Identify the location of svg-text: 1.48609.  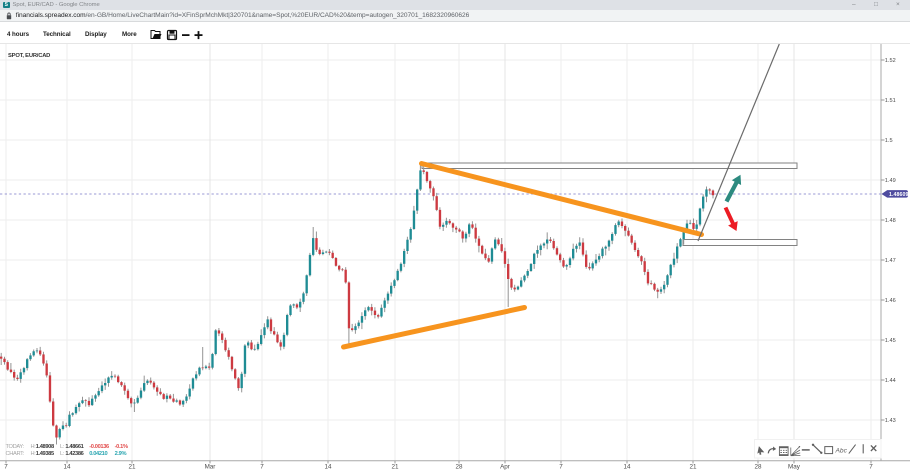
(898, 195).